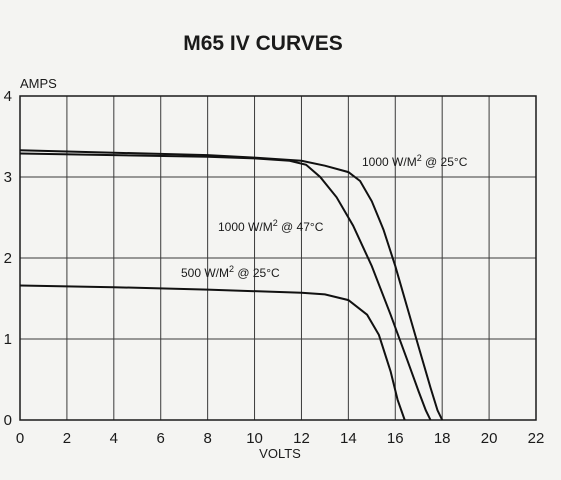  Describe the element at coordinates (489, 438) in the screenshot. I see `x-tick-label: 20` at that location.